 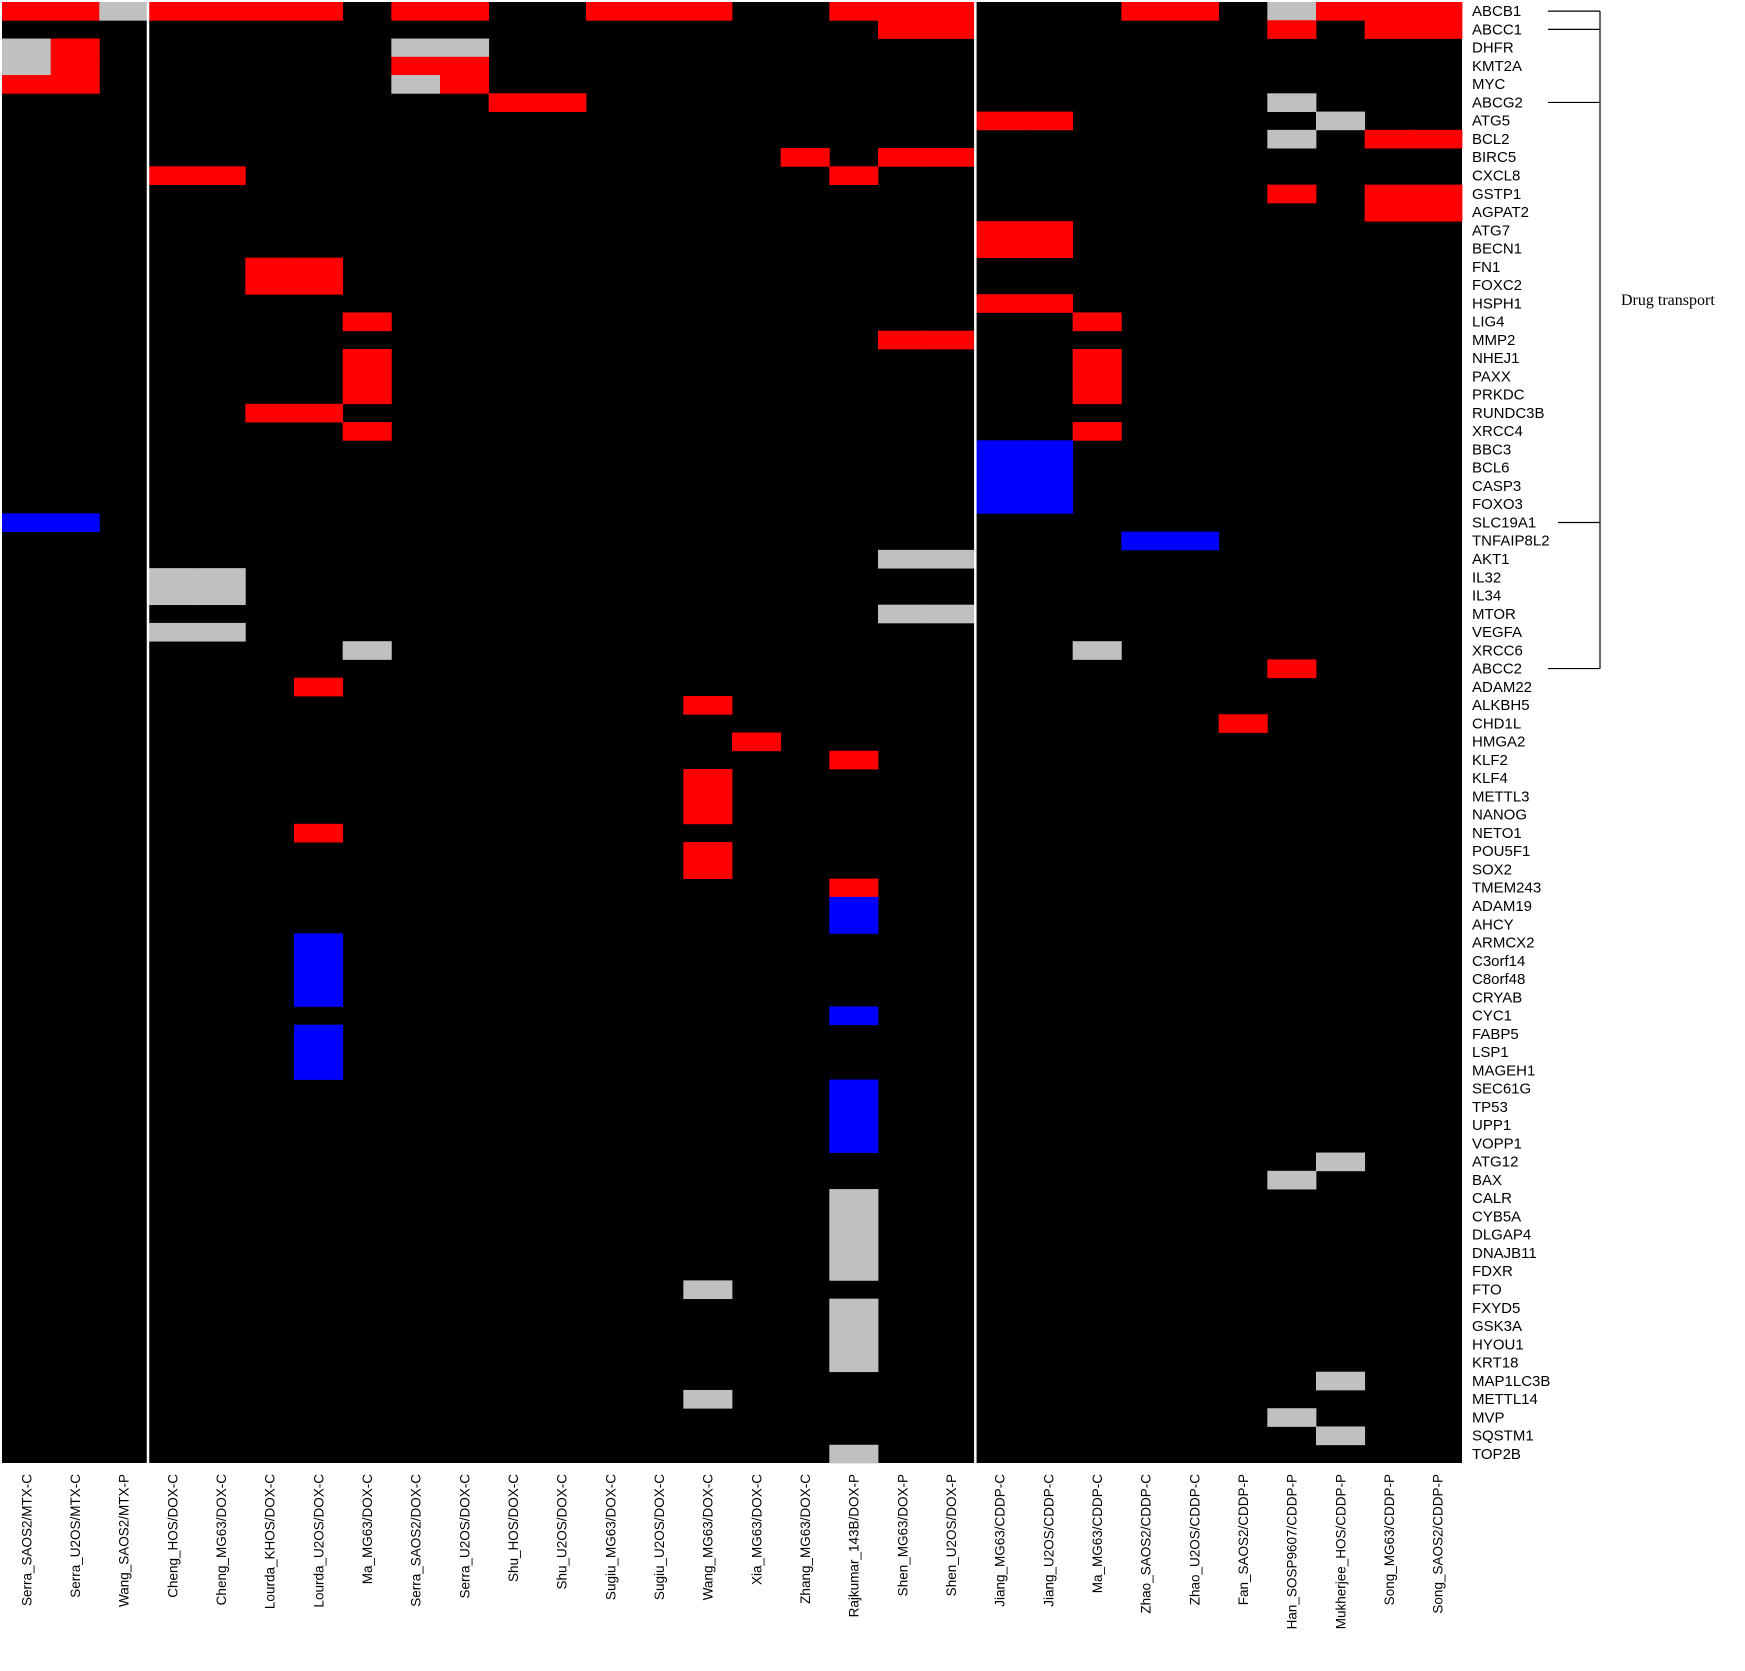 What do you see at coordinates (1496, 194) in the screenshot?
I see `row-label-gstp1: GSTP1` at bounding box center [1496, 194].